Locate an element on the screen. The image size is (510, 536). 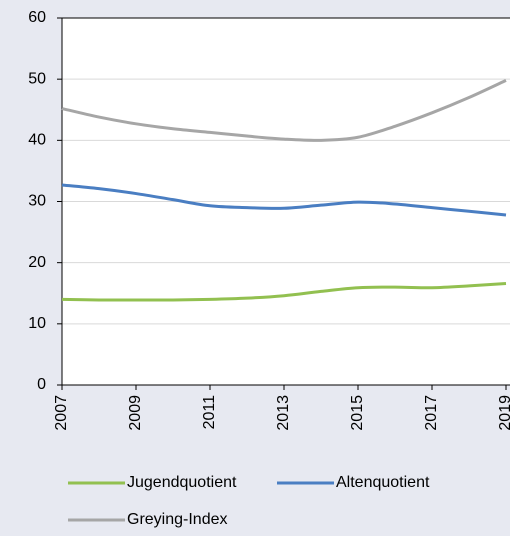
legend-label: Altenquotient is located at coordinates (383, 482).